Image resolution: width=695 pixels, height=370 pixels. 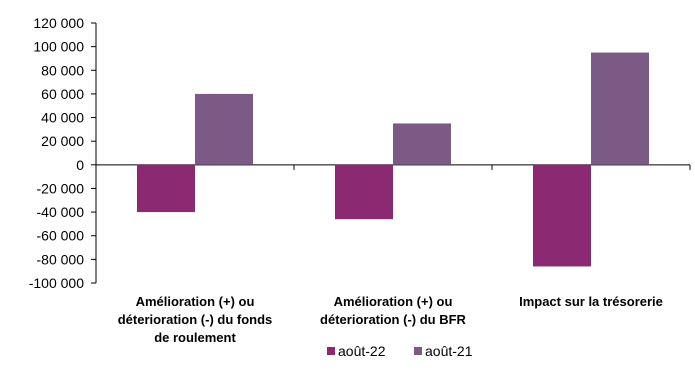 What do you see at coordinates (61, 236) in the screenshot?
I see `y-tick-label: -60 000` at bounding box center [61, 236].